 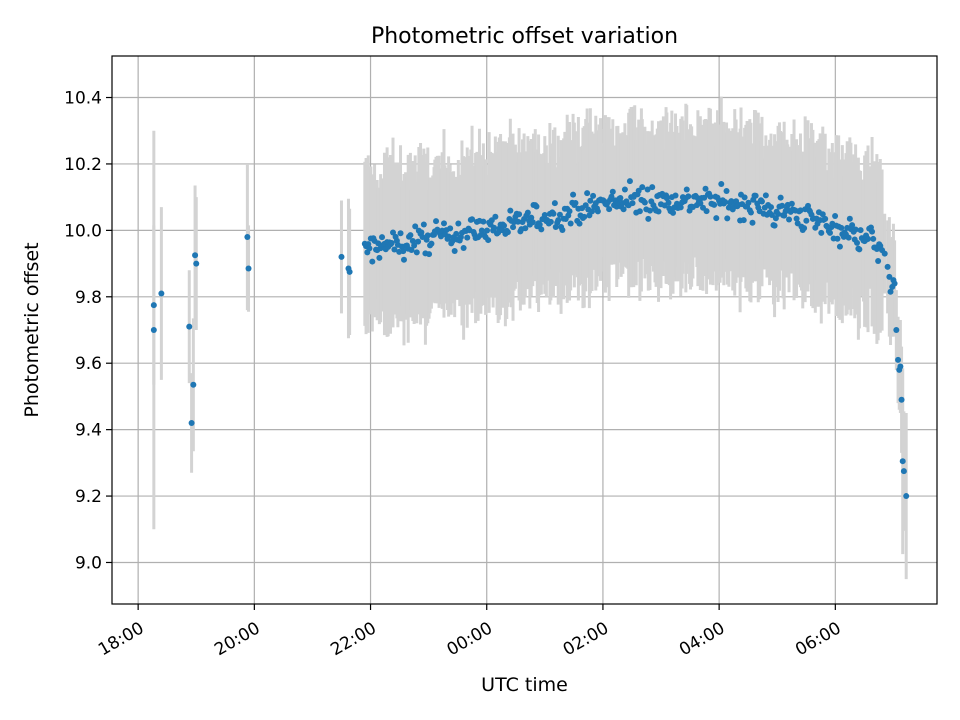 What do you see at coordinates (88, 364) in the screenshot?
I see `y-tick-label: 9.6` at bounding box center [88, 364].